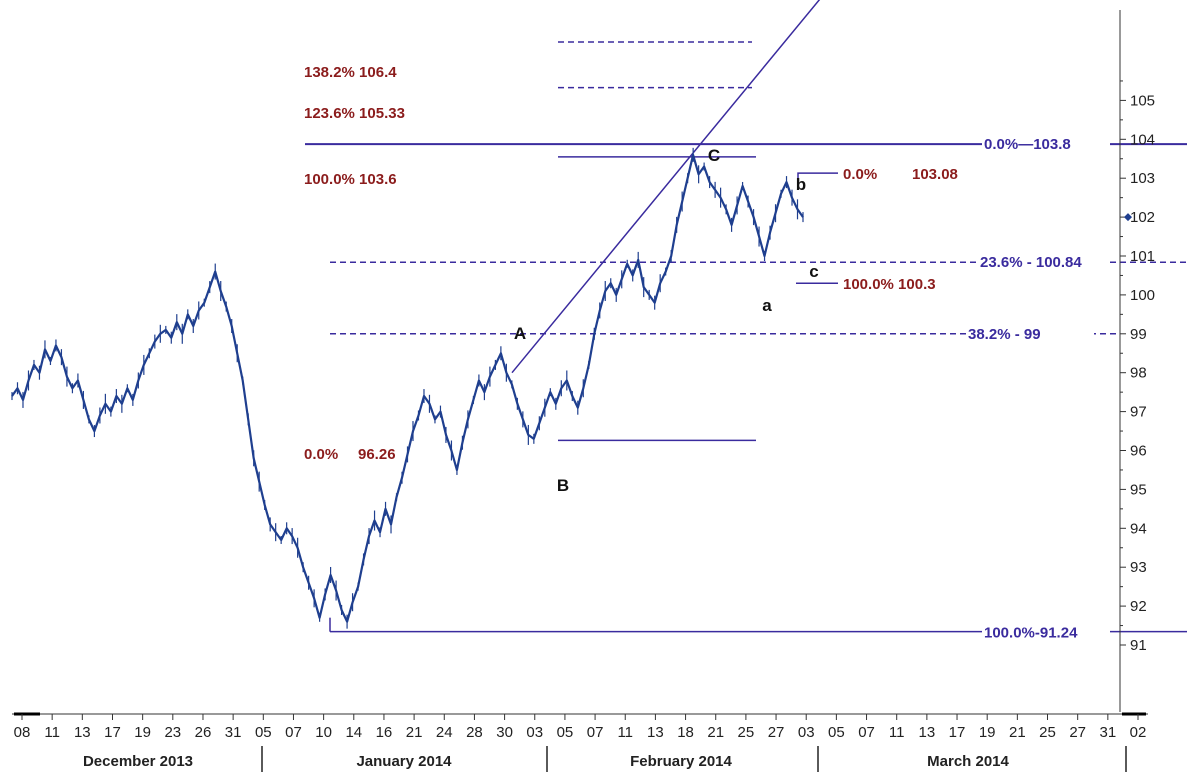 The width and height of the screenshot is (1187, 774). I want to click on trend-line, so click(666, 187).